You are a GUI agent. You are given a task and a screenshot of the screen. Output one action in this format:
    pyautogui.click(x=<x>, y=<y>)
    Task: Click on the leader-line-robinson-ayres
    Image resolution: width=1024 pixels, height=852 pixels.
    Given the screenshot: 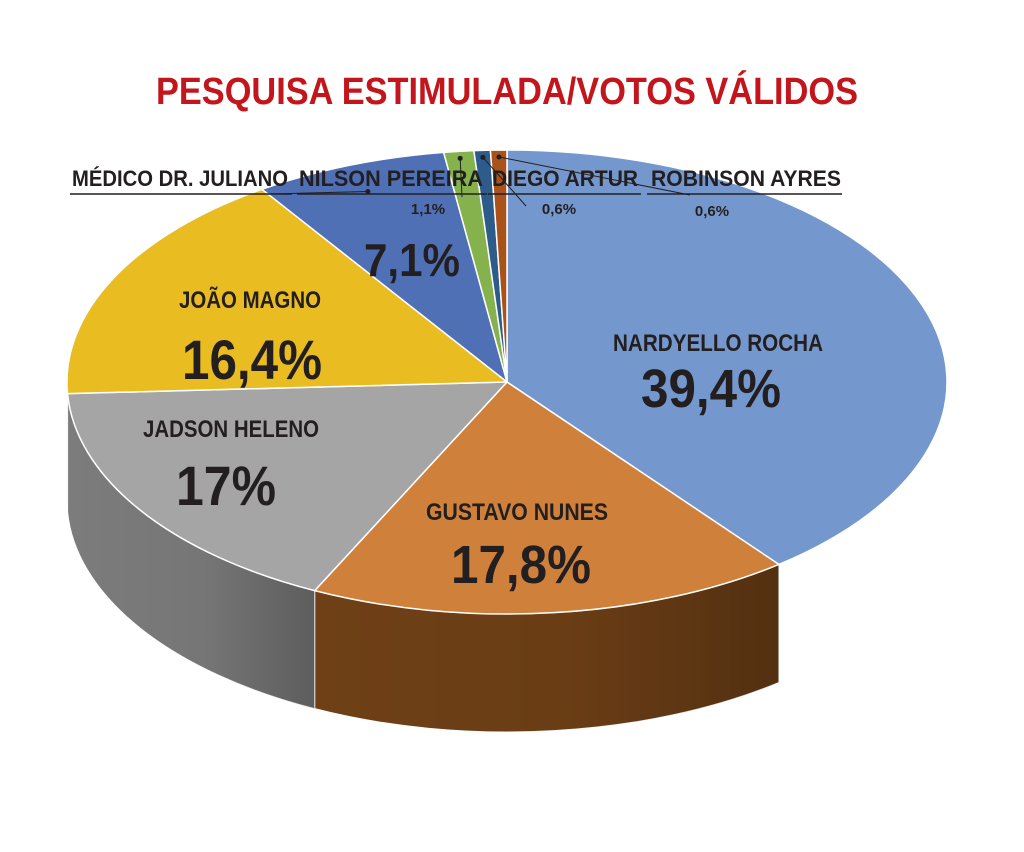 What is the action you would take?
    pyautogui.click(x=594, y=176)
    